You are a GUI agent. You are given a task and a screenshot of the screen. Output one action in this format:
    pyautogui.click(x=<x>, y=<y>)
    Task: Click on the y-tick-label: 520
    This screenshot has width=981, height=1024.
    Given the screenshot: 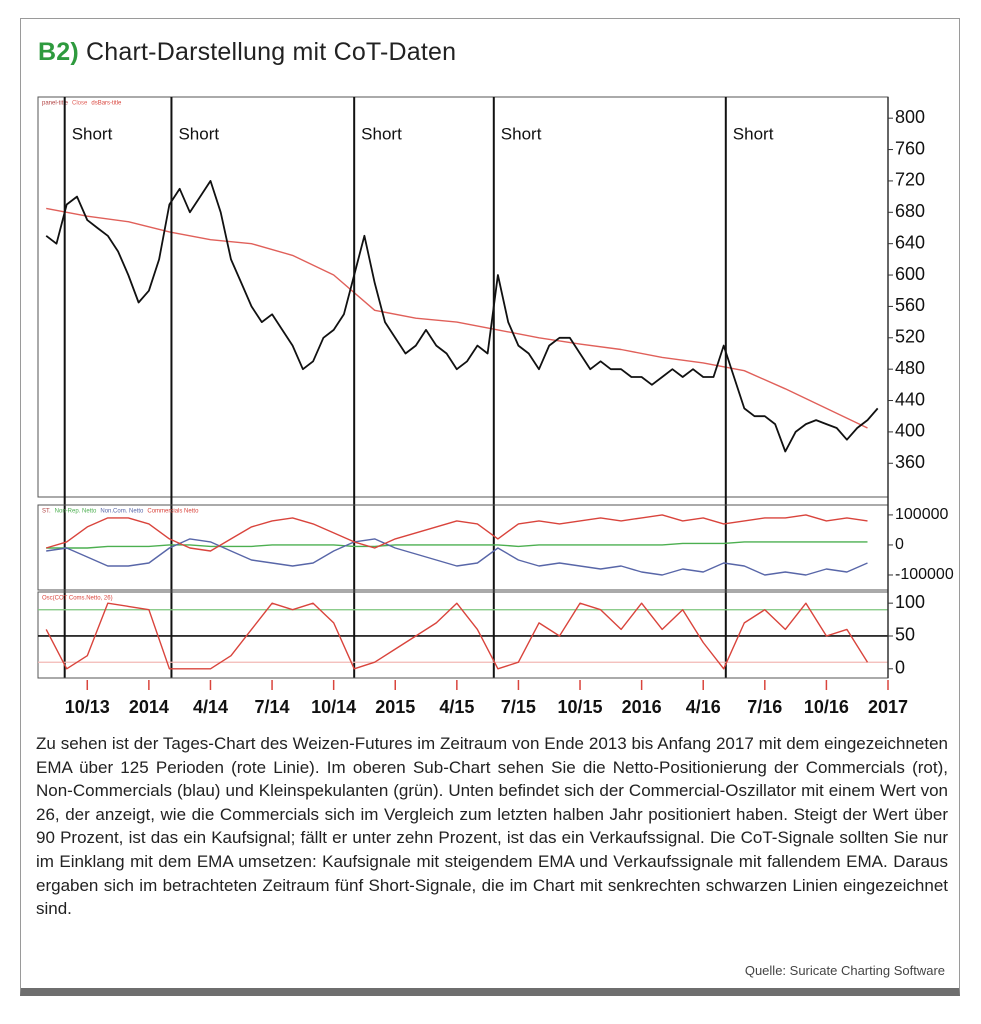 What is the action you would take?
    pyautogui.click(x=910, y=337)
    